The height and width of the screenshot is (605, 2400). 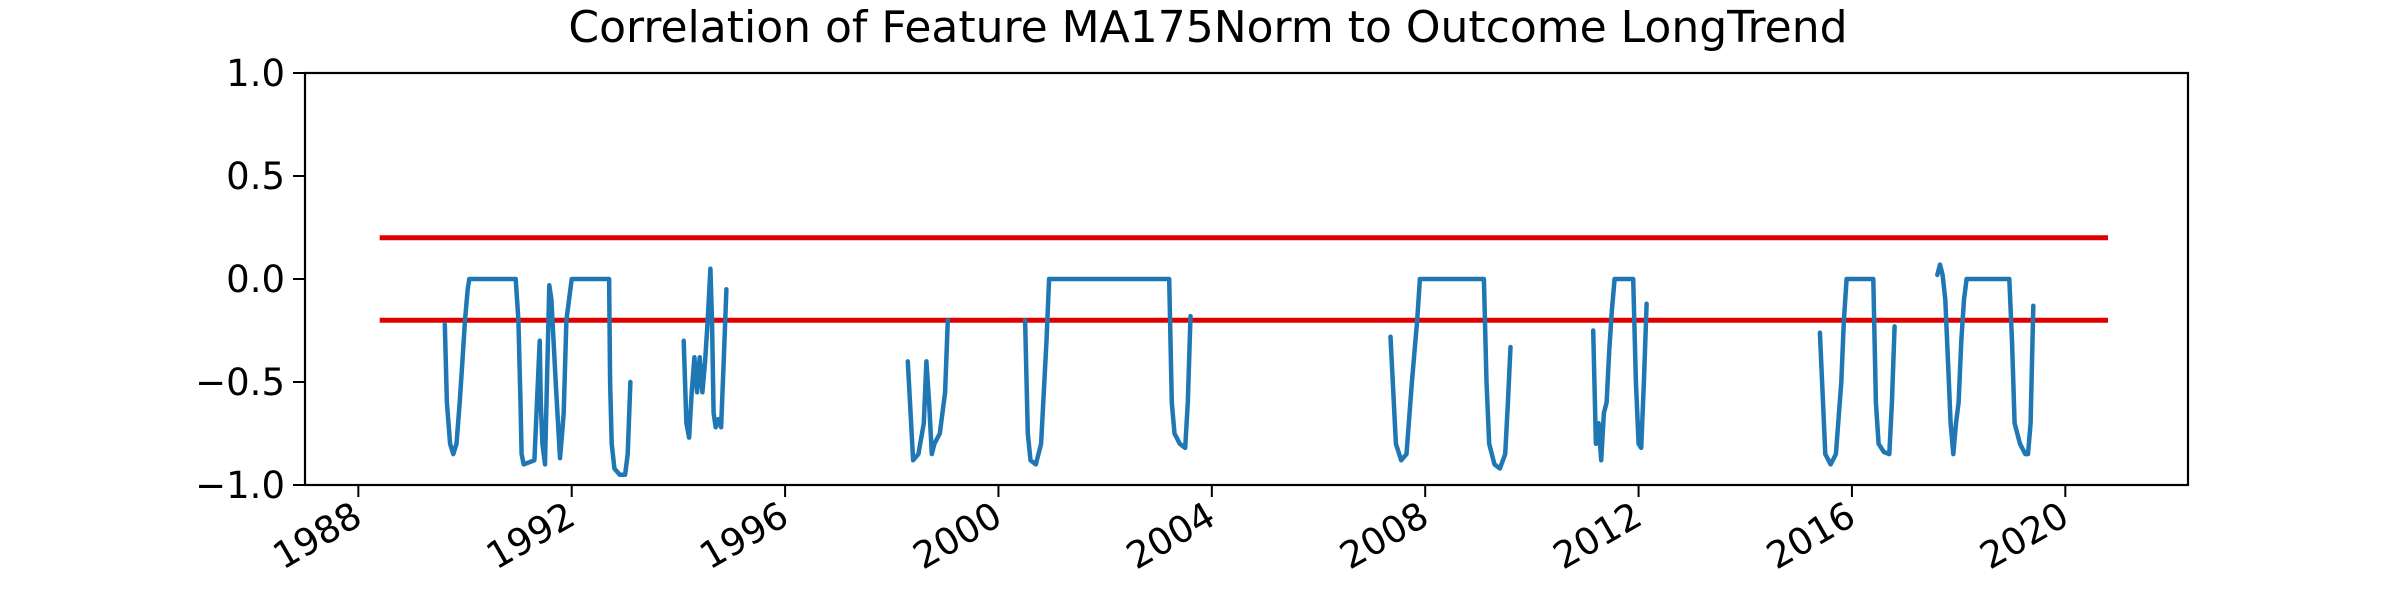 I want to click on x-tick-label: 1992, so click(x=530, y=536).